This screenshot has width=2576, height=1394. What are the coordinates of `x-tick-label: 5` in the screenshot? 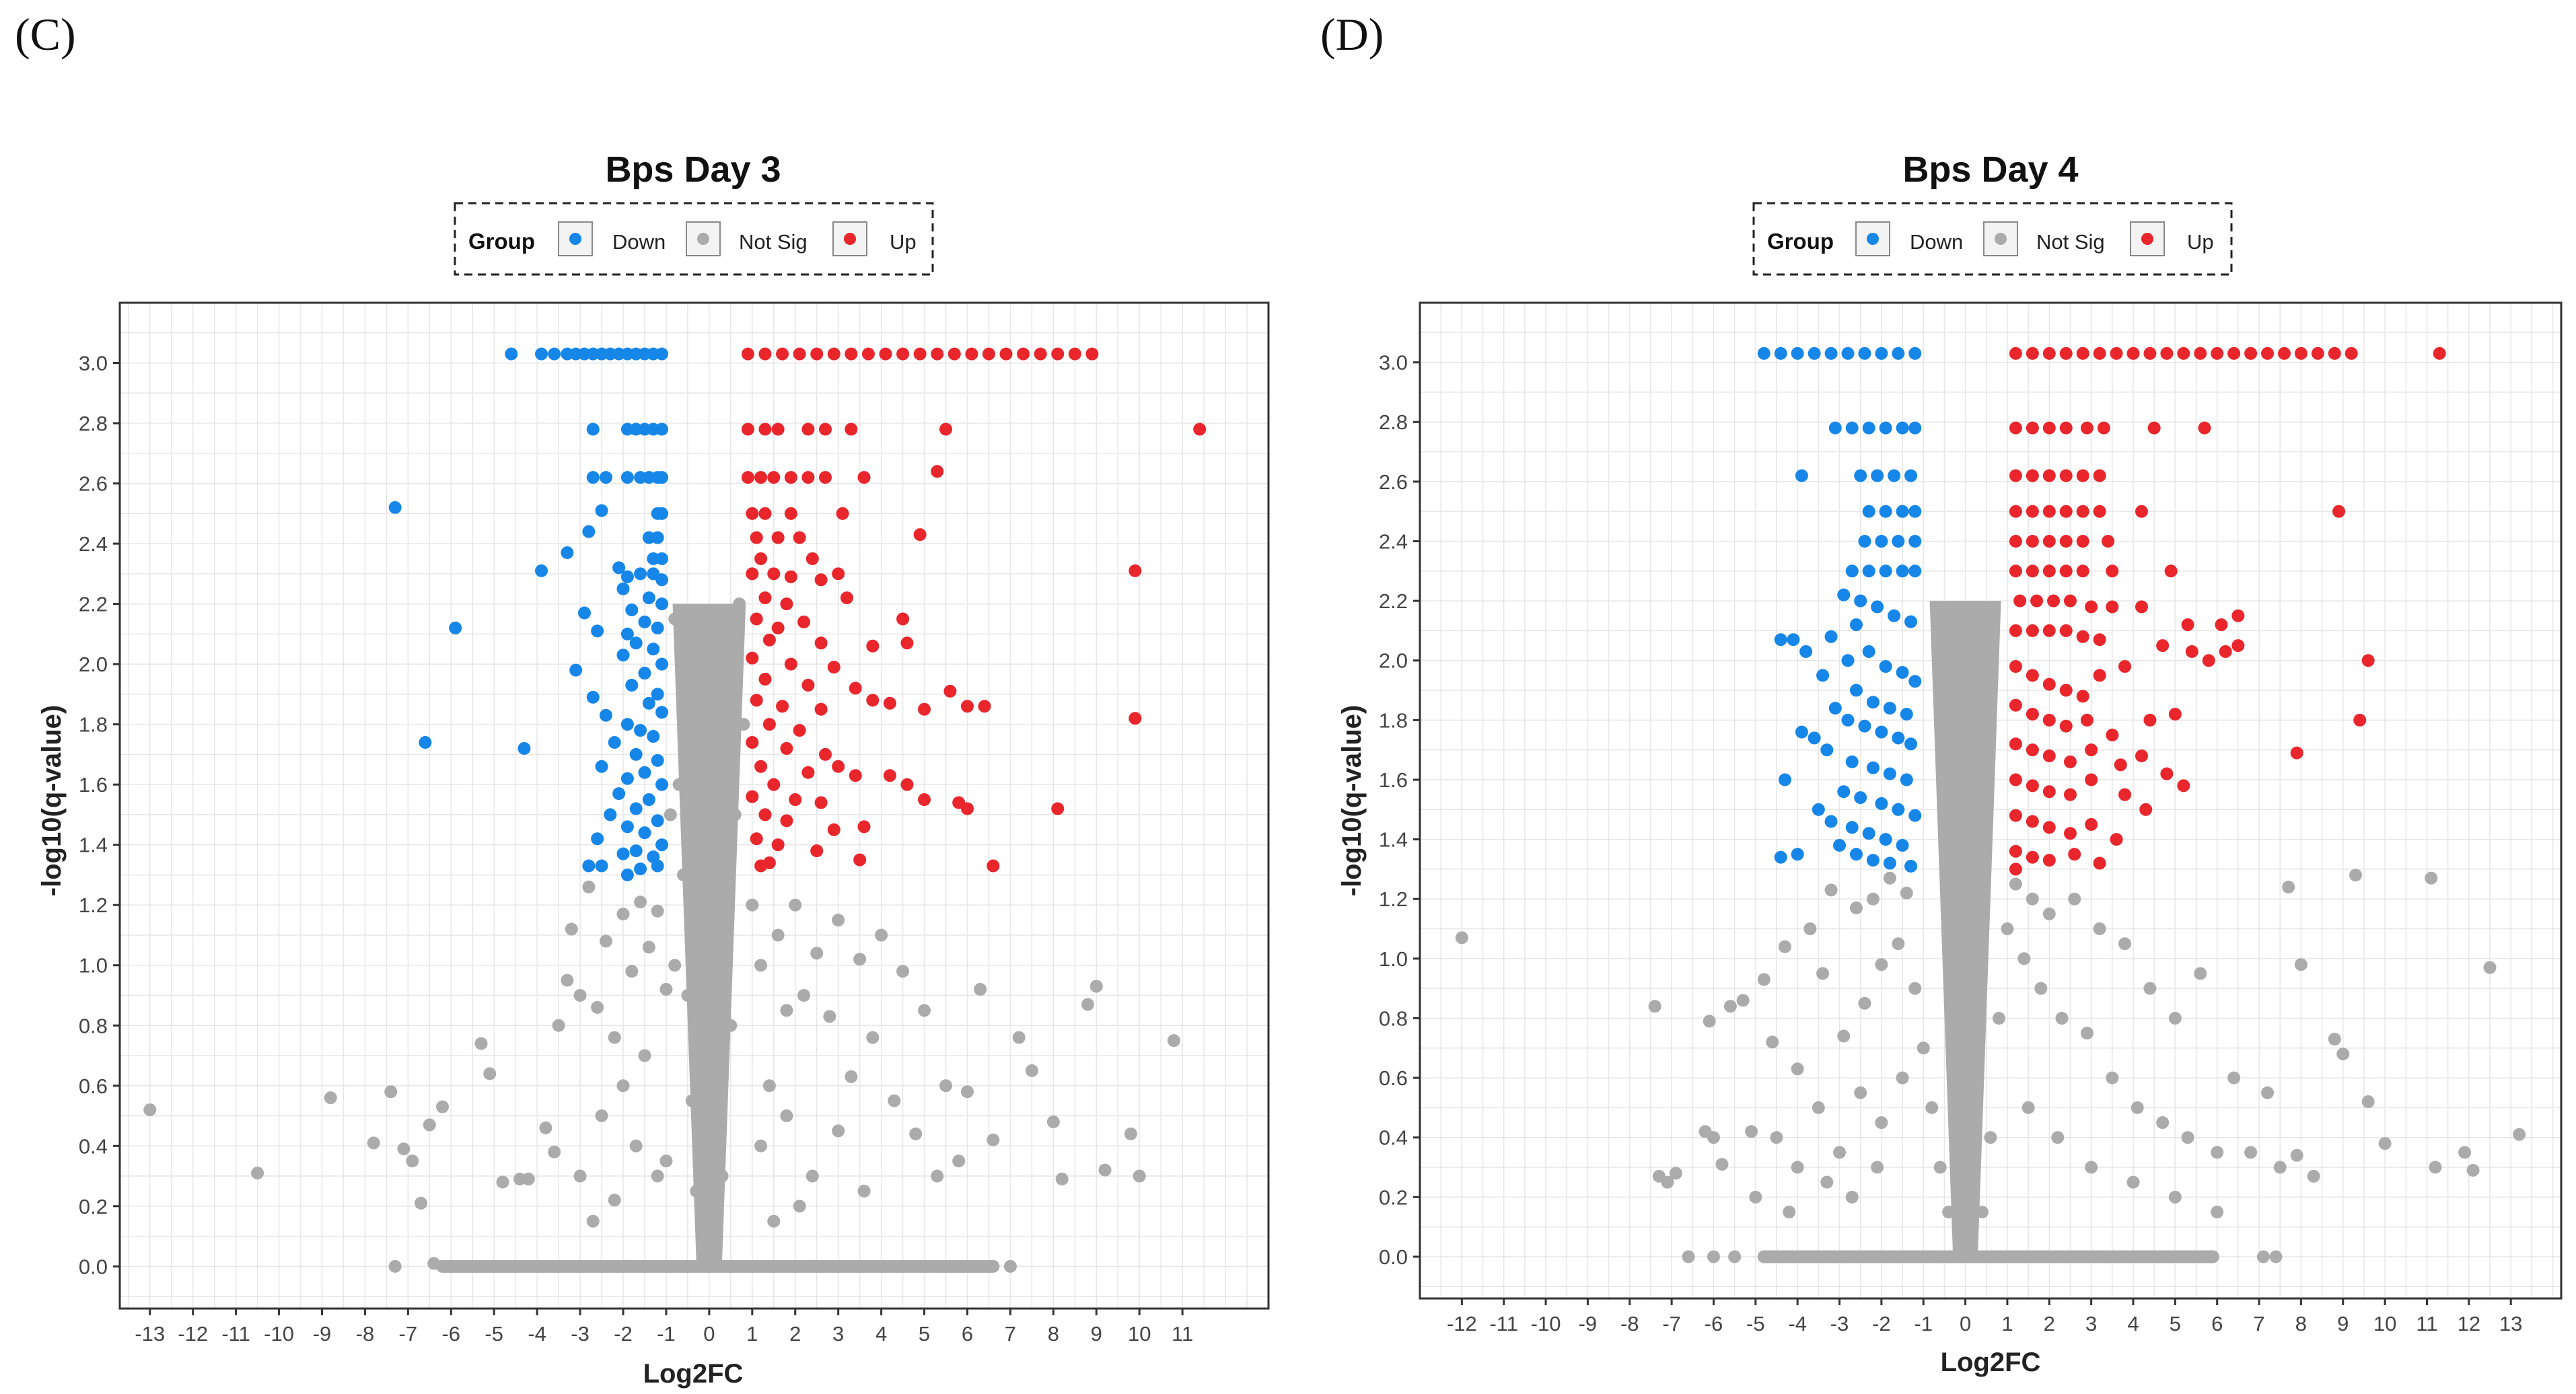 It's located at (924, 1334).